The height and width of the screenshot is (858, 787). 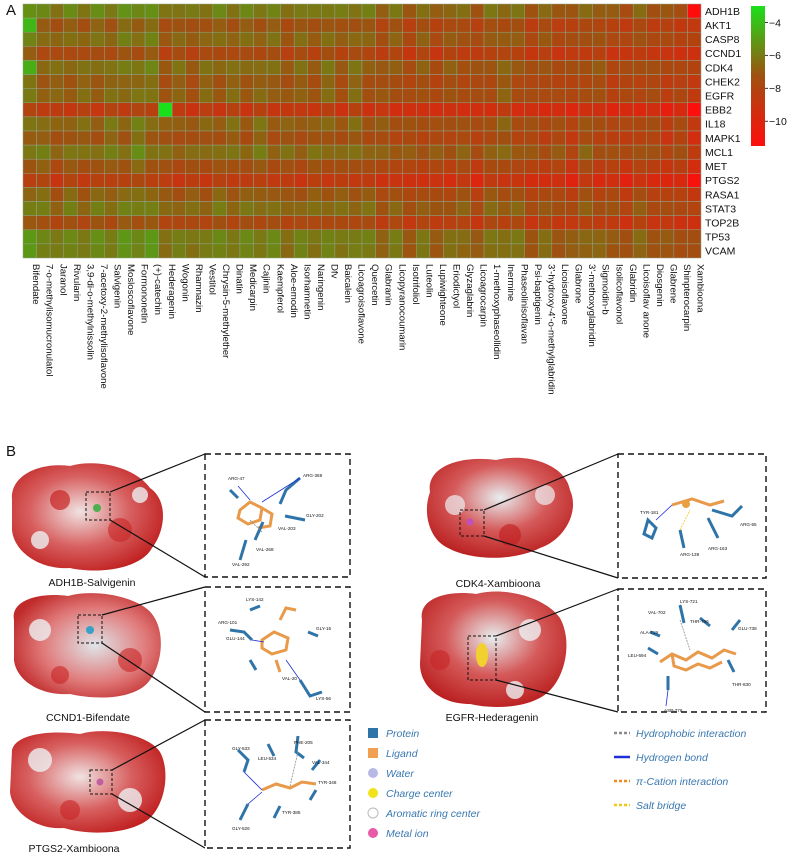 What do you see at coordinates (323, 698) in the screenshot?
I see `svg-text: LYS-56` at bounding box center [323, 698].